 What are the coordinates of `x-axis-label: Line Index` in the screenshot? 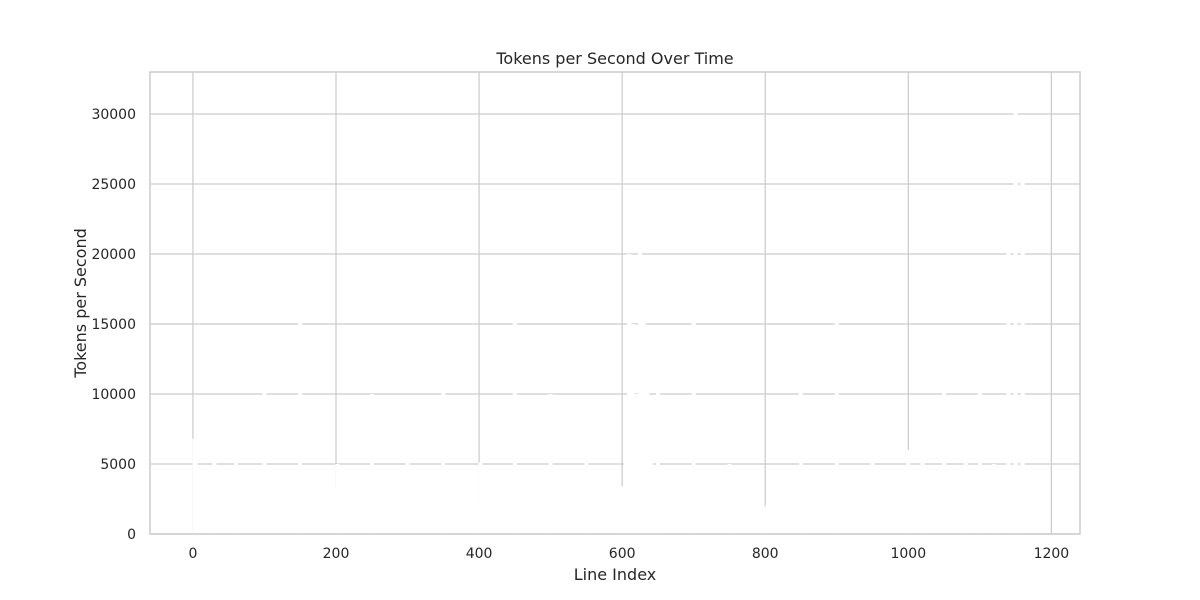 It's located at (615, 574).